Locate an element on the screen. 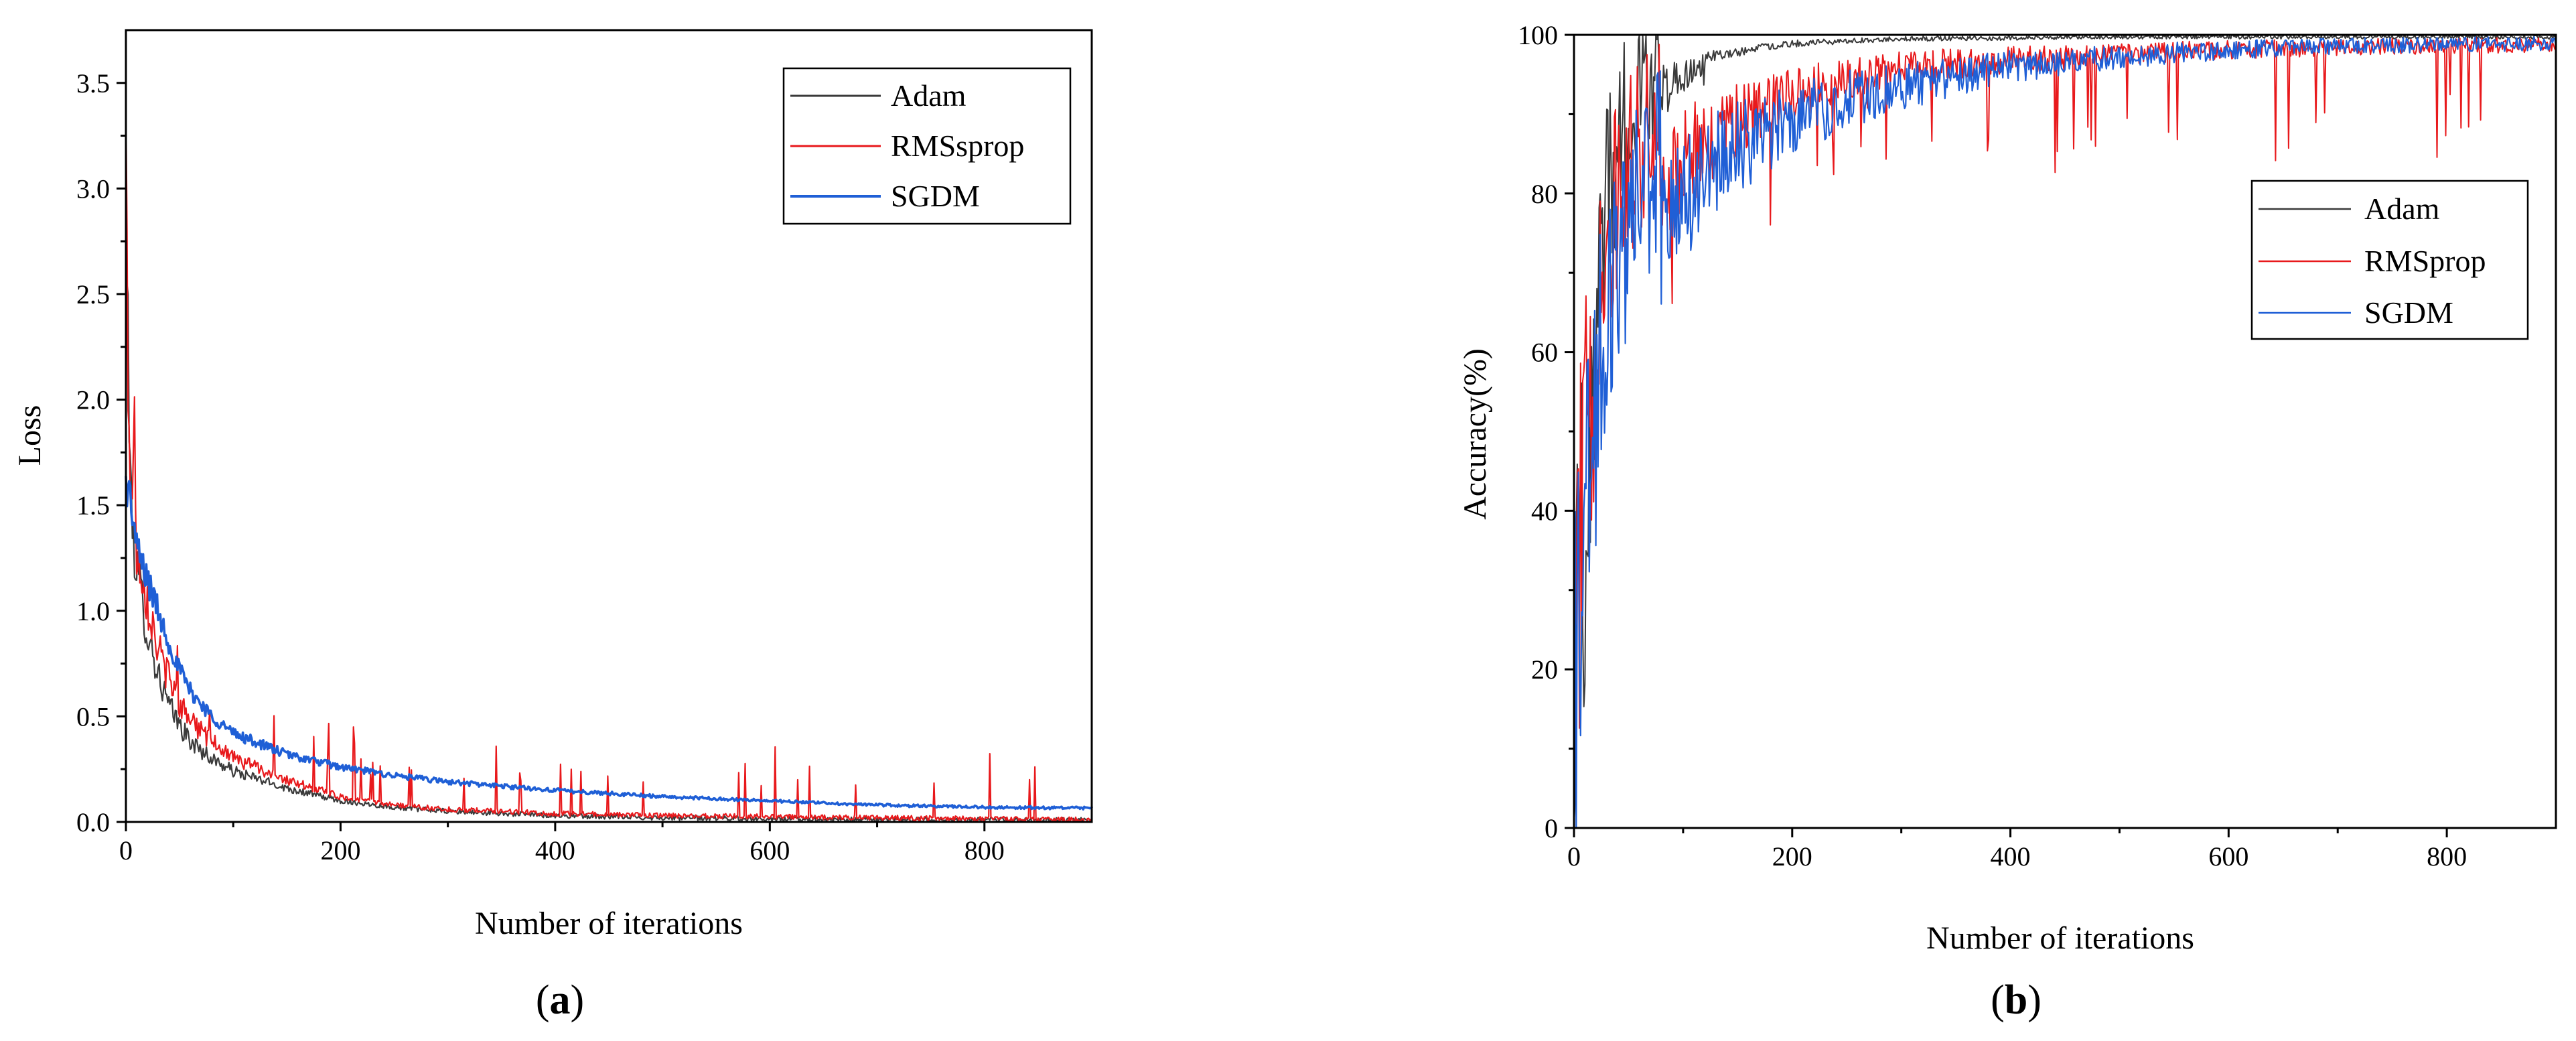 This screenshot has height=1041, width=2576. accuracy-y-tick-label-2: 40 is located at coordinates (1544, 511).